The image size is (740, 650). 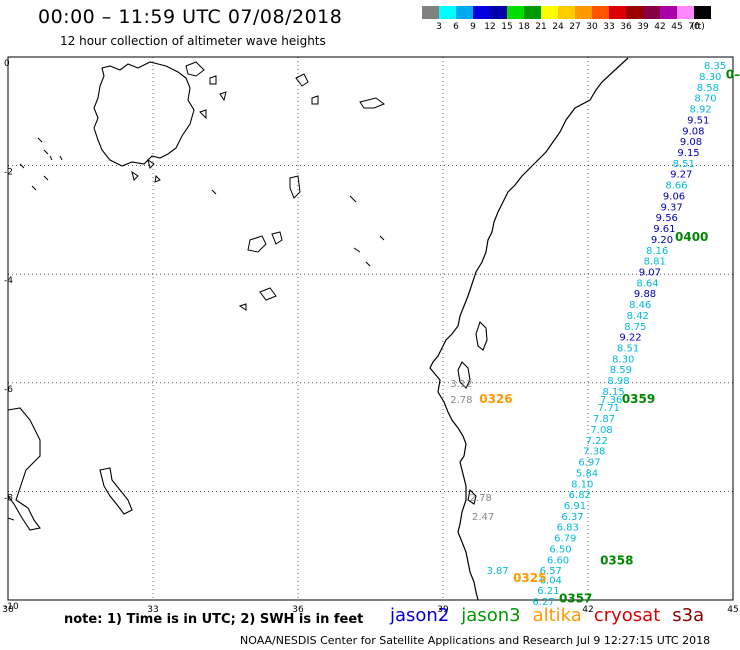 I want to click on wave-height-observation: 8.10, so click(x=582, y=484).